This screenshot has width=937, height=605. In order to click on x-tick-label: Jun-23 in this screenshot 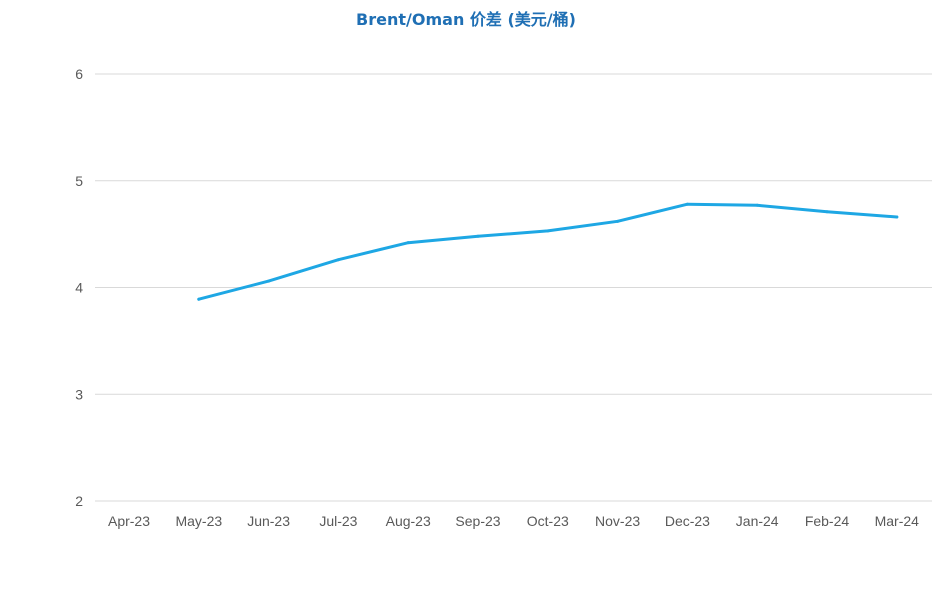, I will do `click(268, 521)`.